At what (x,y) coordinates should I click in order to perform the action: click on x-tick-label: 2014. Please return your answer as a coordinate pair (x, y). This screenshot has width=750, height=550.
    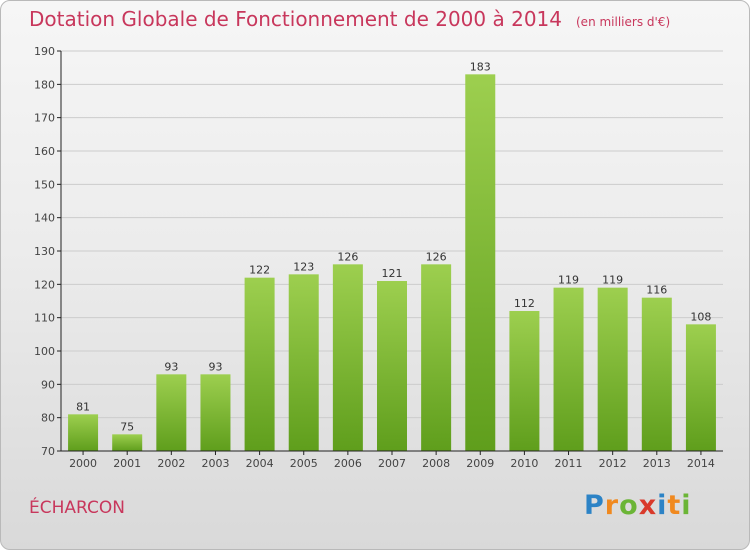
    Looking at the image, I should click on (701, 463).